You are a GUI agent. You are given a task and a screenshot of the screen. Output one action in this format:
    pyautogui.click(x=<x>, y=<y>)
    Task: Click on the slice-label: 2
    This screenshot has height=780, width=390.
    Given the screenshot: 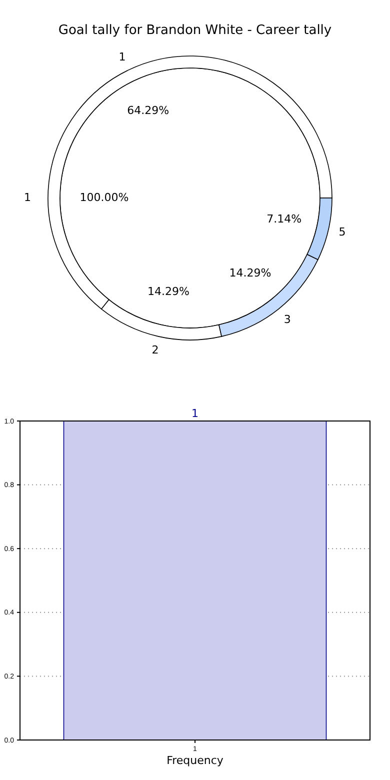 What is the action you would take?
    pyautogui.click(x=155, y=349)
    